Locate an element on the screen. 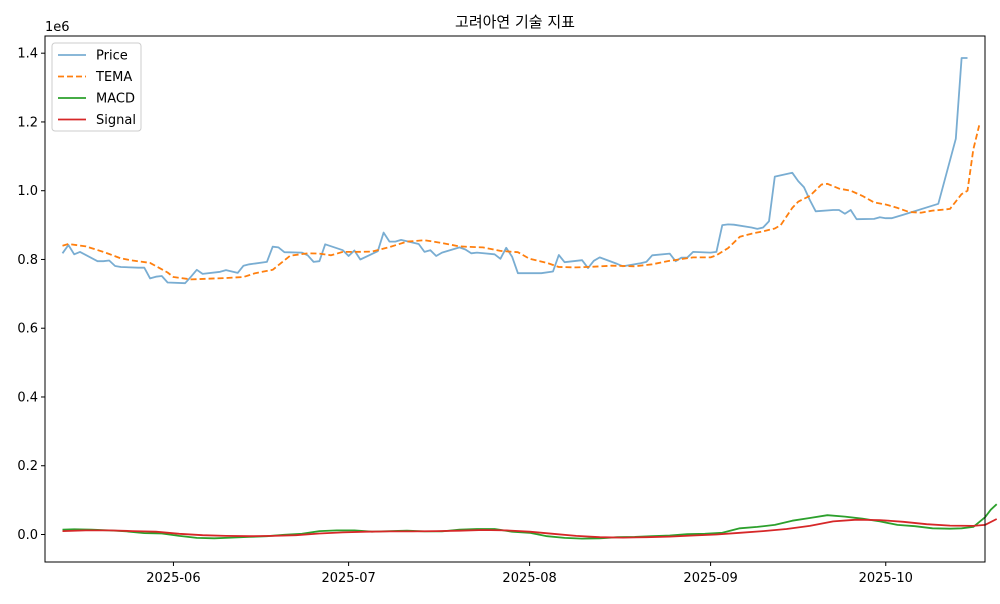 This screenshot has width=1000, height=604. y-tick-label: 0.8 is located at coordinates (27, 260).